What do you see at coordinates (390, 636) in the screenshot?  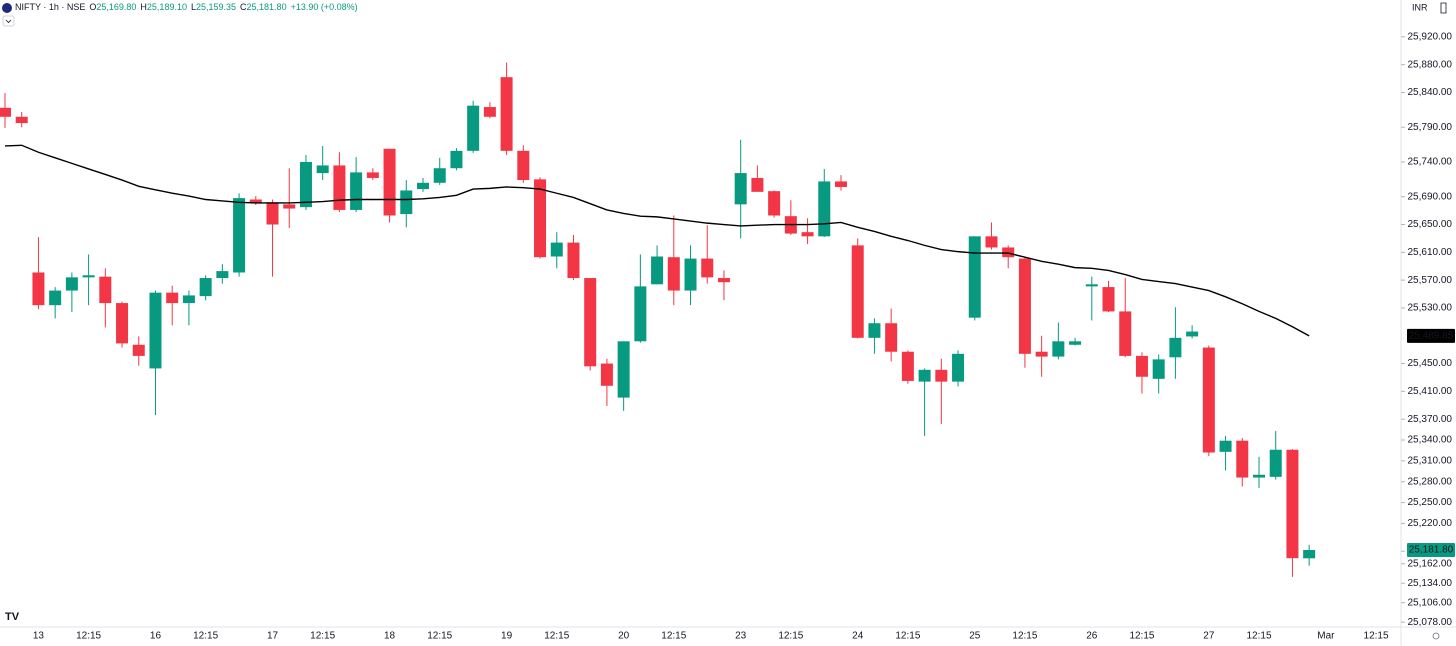 I see `x-tick-label: 18` at bounding box center [390, 636].